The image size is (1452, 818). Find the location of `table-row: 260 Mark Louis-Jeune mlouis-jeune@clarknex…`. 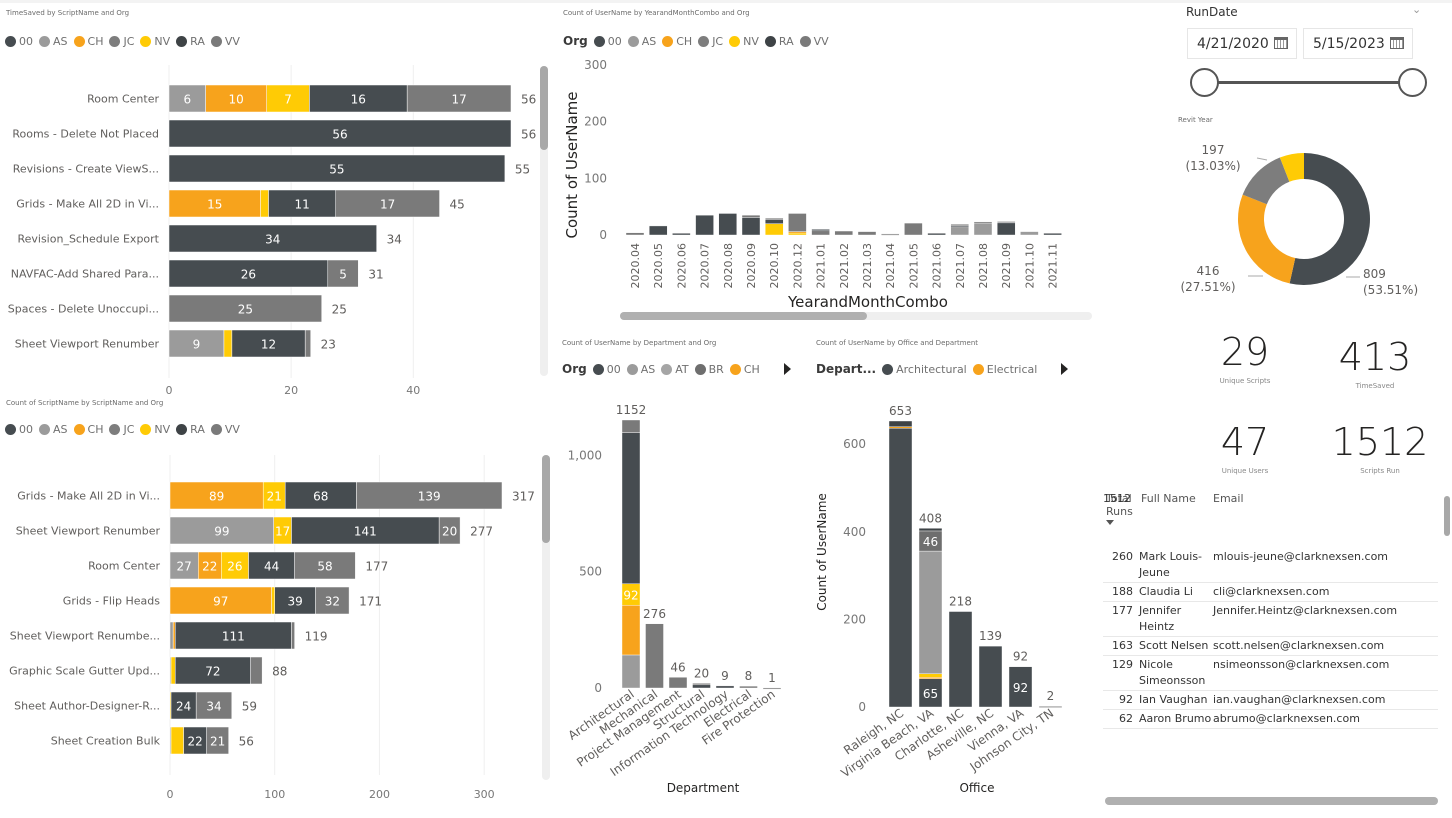

table-row: 260 Mark Louis-Jeune mlouis-jeune@clarknex… is located at coordinates (1270, 565).